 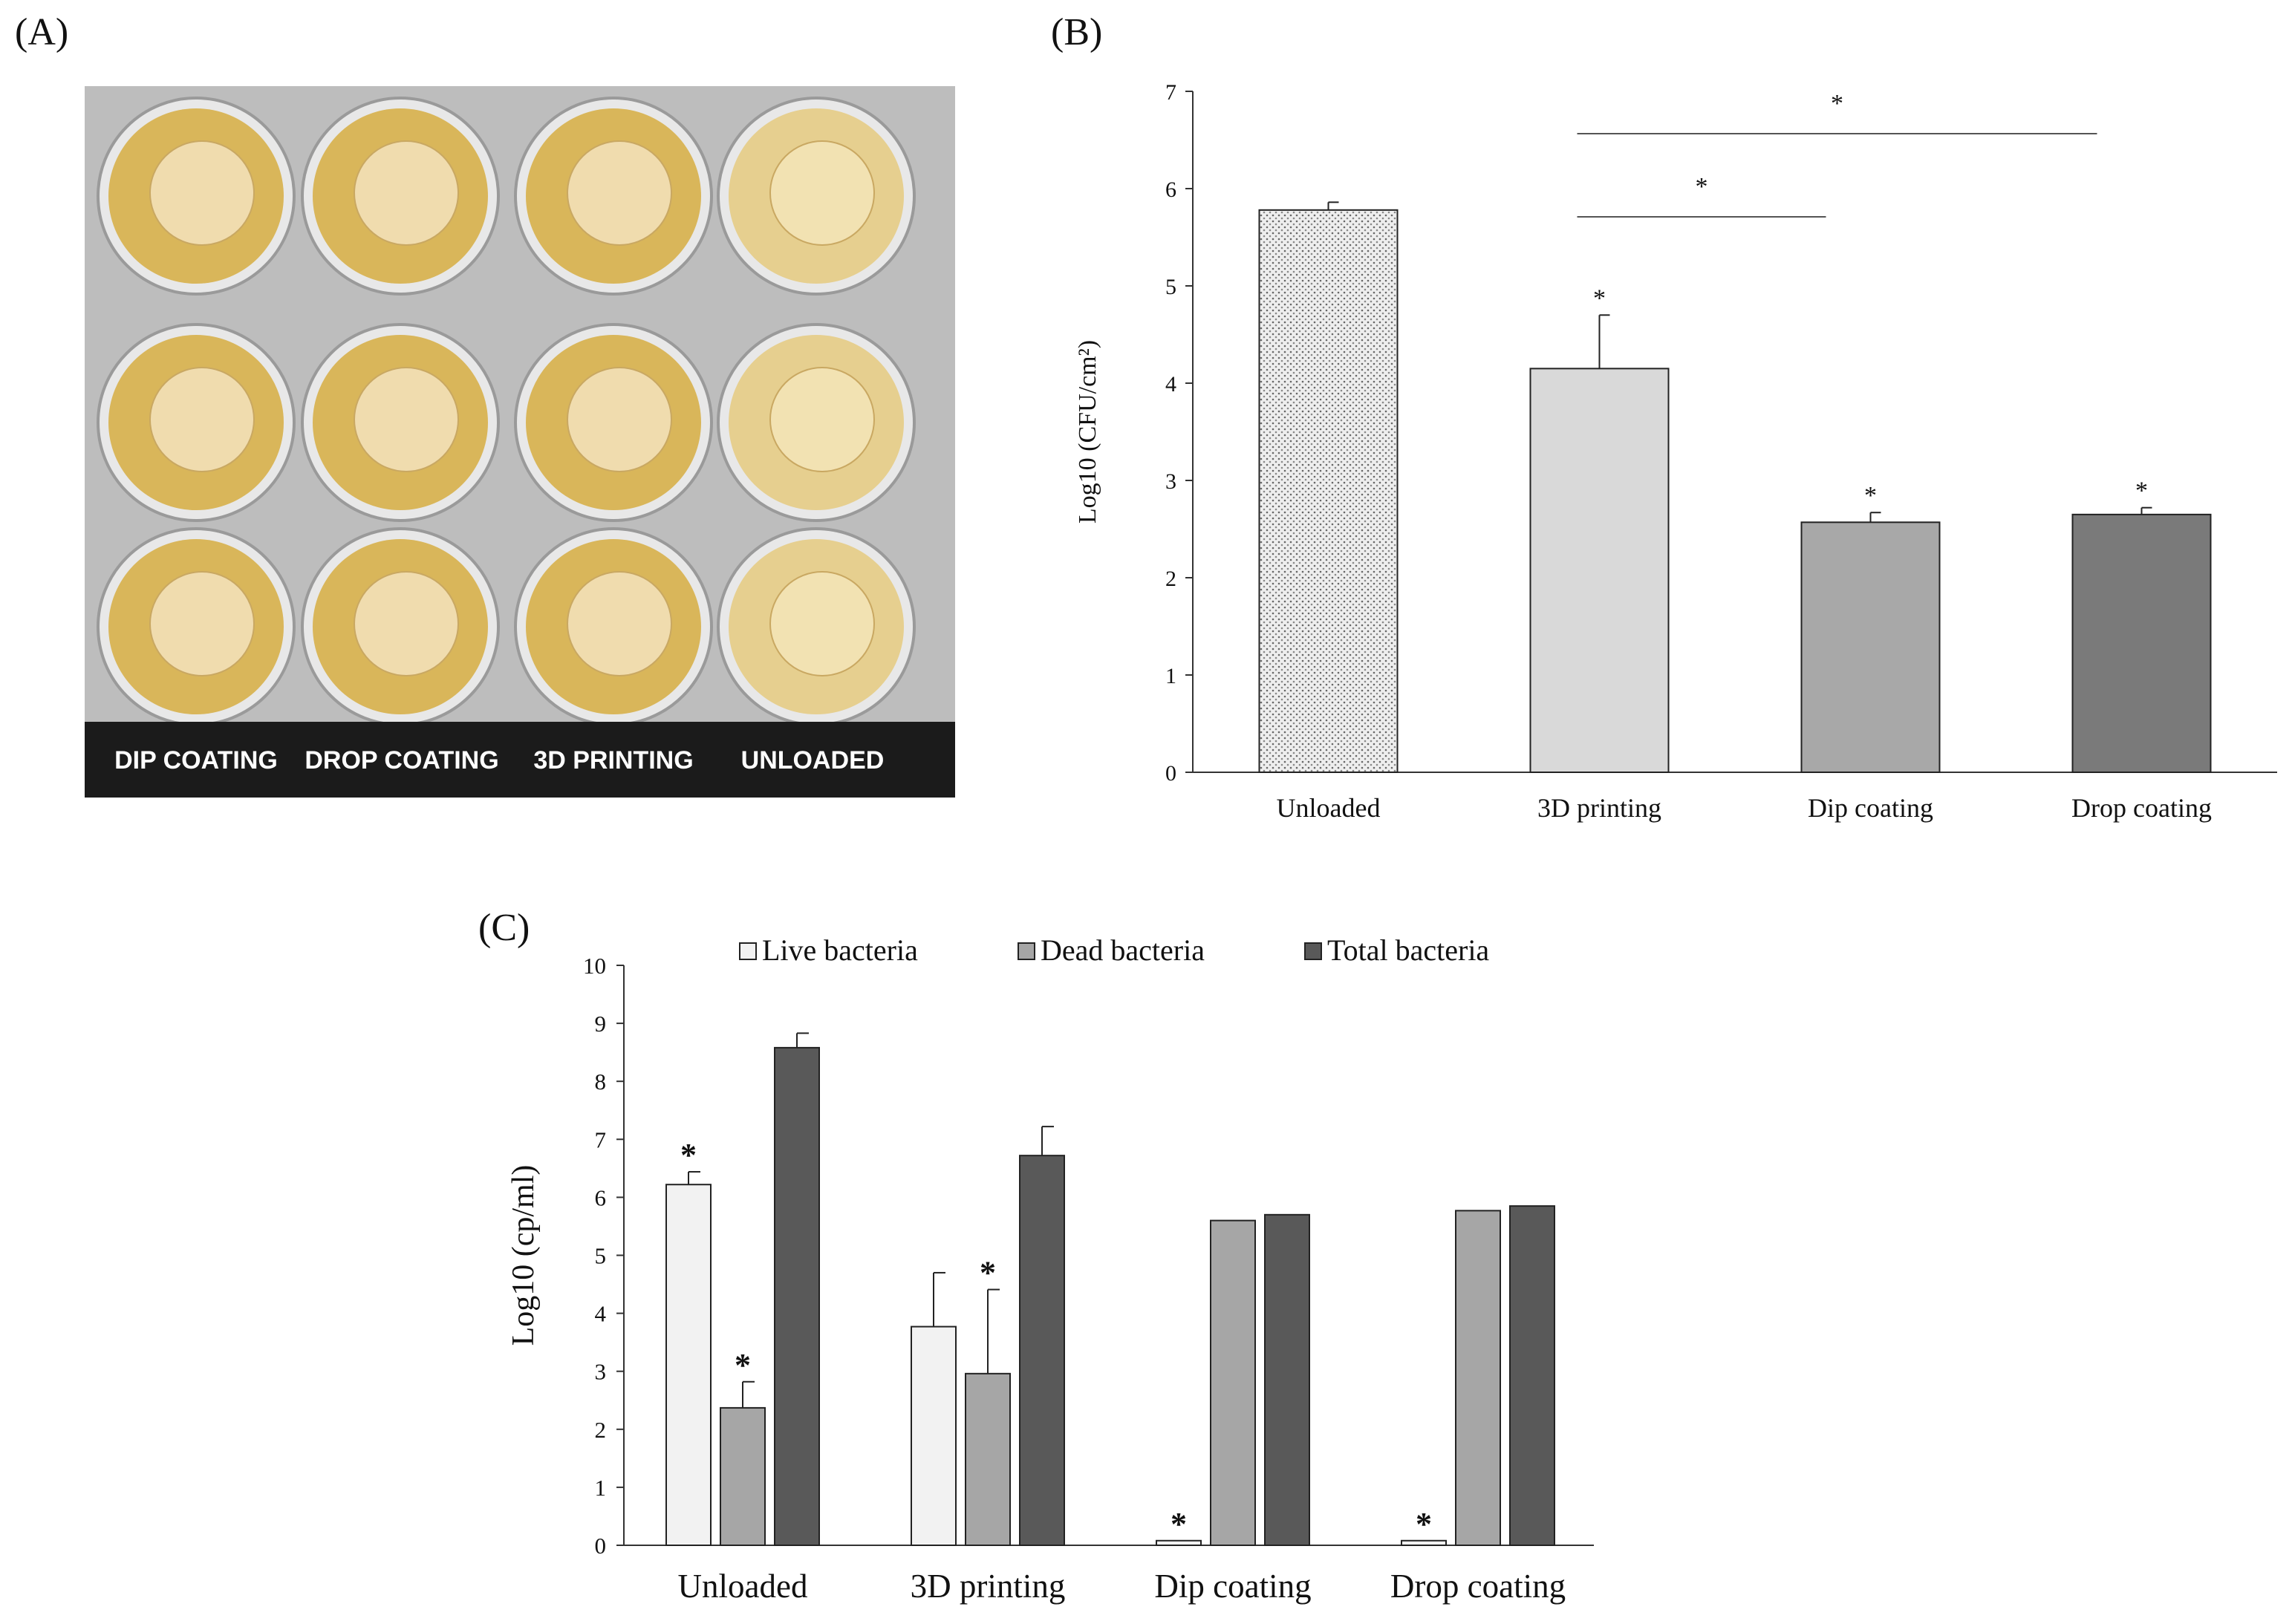 I want to click on c-legend-label: Dead bacteria, so click(x=1123, y=950).